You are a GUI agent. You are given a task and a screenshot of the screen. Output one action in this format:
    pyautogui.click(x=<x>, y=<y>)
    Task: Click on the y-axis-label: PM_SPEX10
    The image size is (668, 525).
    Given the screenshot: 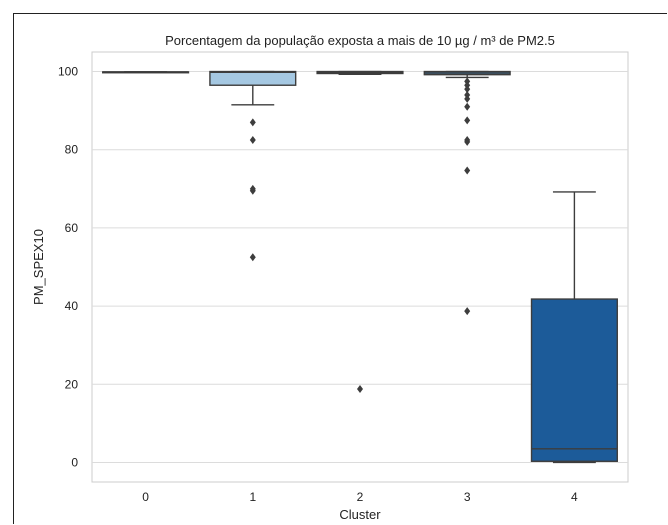 What is the action you would take?
    pyautogui.click(x=38, y=267)
    